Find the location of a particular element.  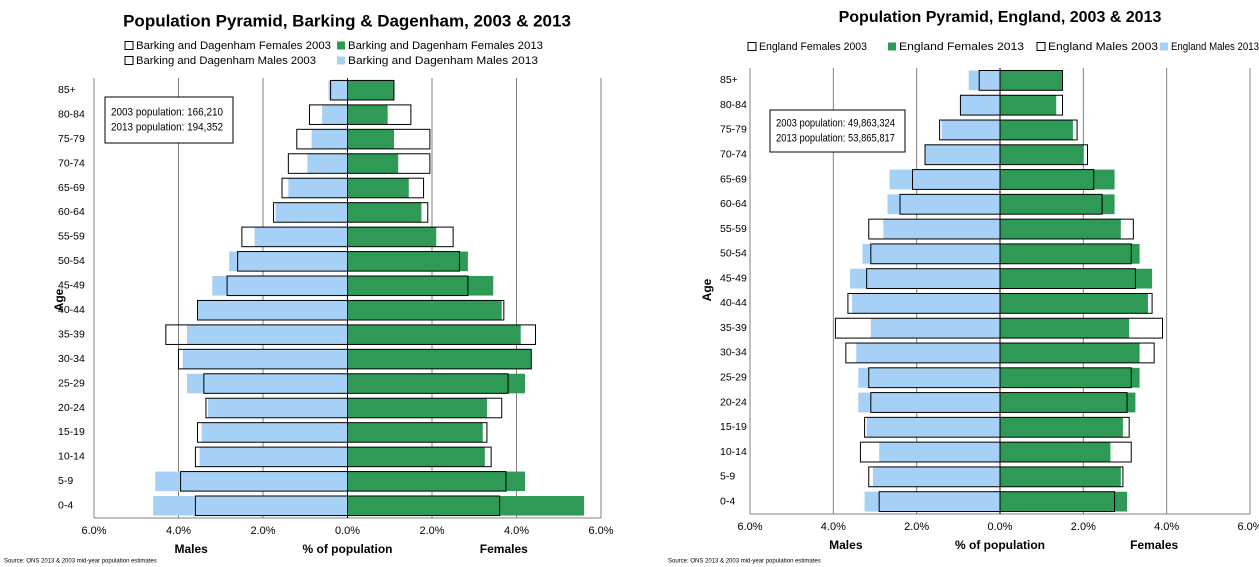

annotation: 2013 population: 194,352 is located at coordinates (167, 127).